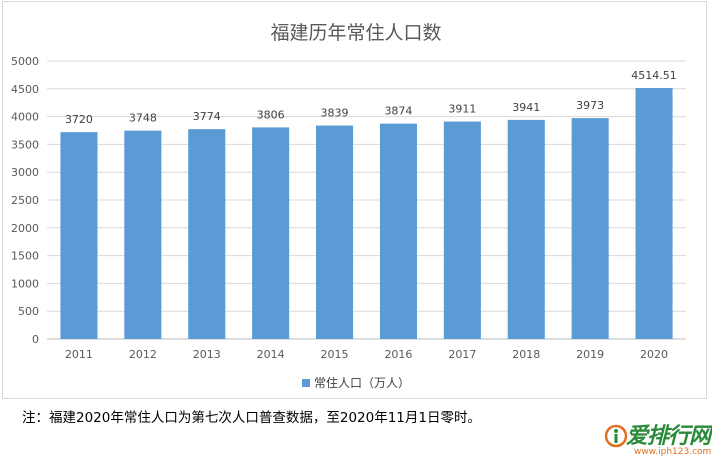 This screenshot has height=462, width=712. Describe the element at coordinates (654, 75) in the screenshot. I see `data-label: 4514.51` at that location.